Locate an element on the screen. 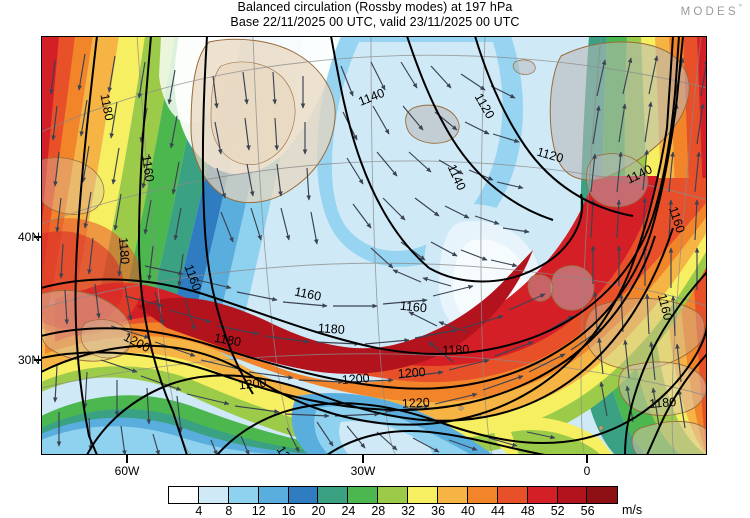 This screenshot has height=518, width=750. y-tick-30n: 30N is located at coordinates (28, 360).